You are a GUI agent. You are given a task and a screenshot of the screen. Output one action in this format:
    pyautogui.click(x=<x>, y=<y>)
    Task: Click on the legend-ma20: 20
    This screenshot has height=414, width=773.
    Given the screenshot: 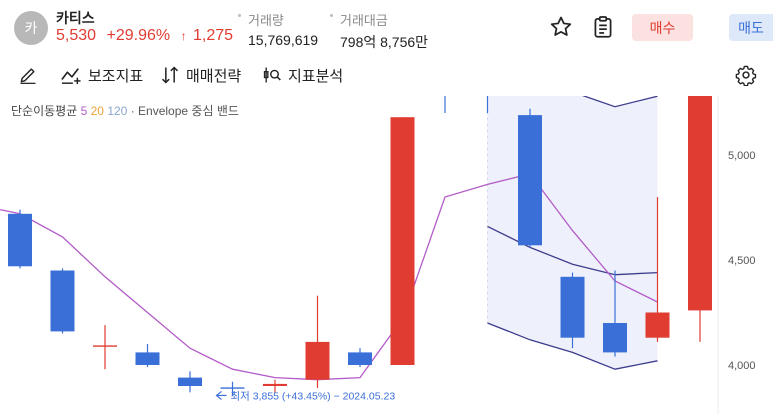 What is the action you would take?
    pyautogui.click(x=97, y=111)
    